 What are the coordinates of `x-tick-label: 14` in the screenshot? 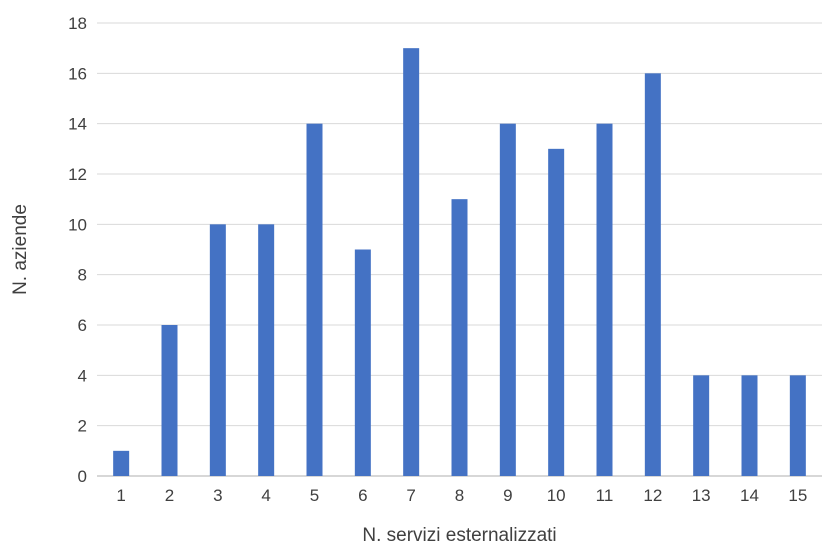 It's located at (749, 495).